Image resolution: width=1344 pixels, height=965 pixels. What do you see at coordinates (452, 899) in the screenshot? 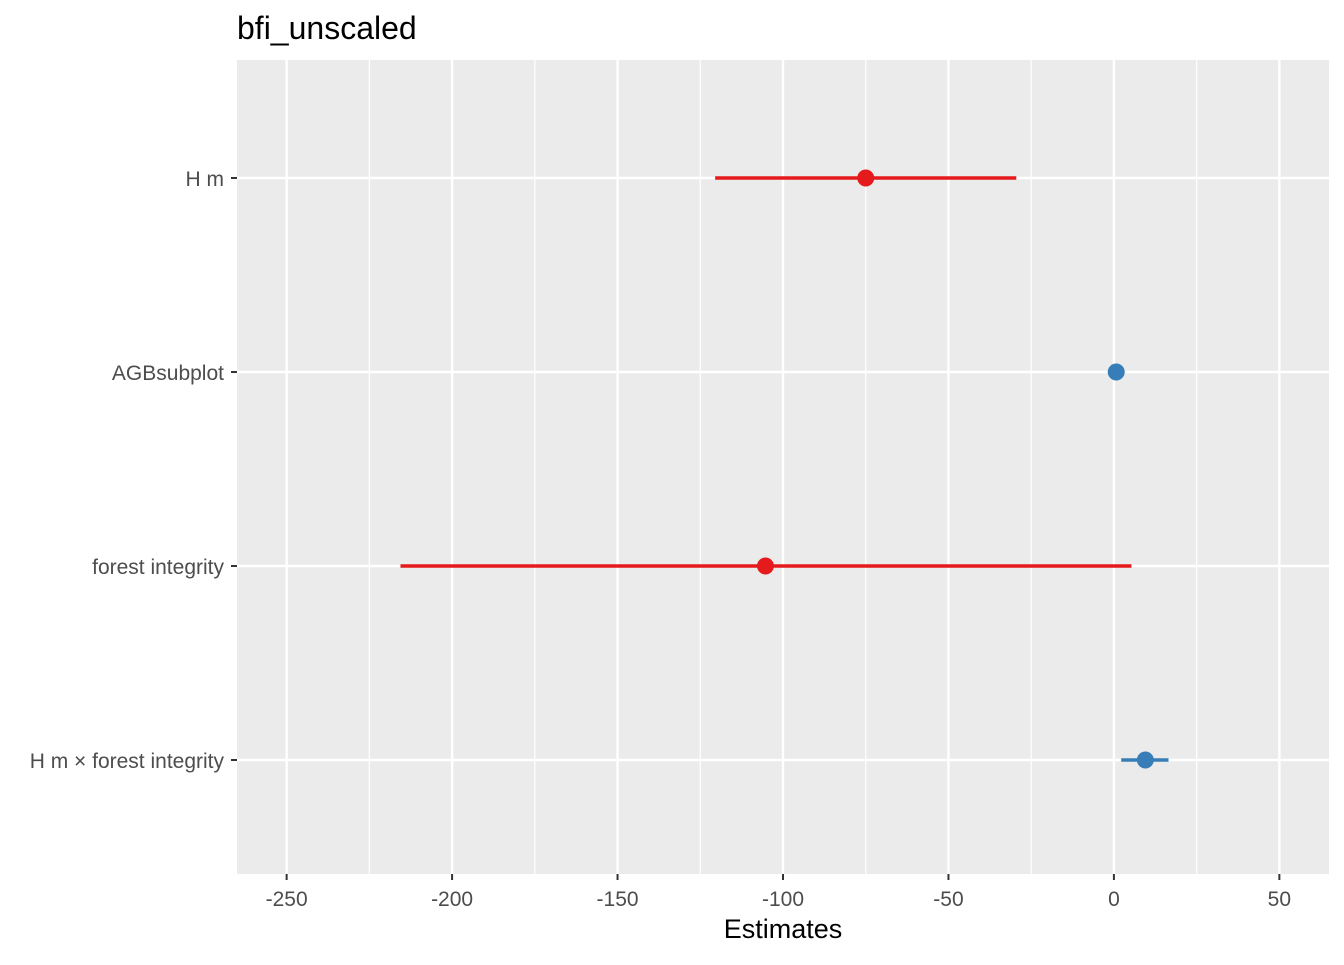
I see `x-tick-label: -200` at bounding box center [452, 899].